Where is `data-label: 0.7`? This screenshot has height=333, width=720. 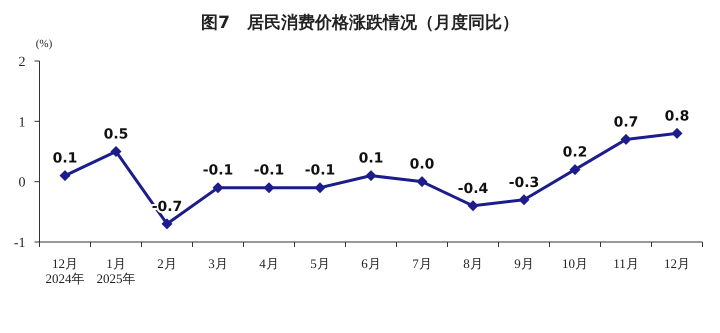
data-label: 0.7 is located at coordinates (626, 122).